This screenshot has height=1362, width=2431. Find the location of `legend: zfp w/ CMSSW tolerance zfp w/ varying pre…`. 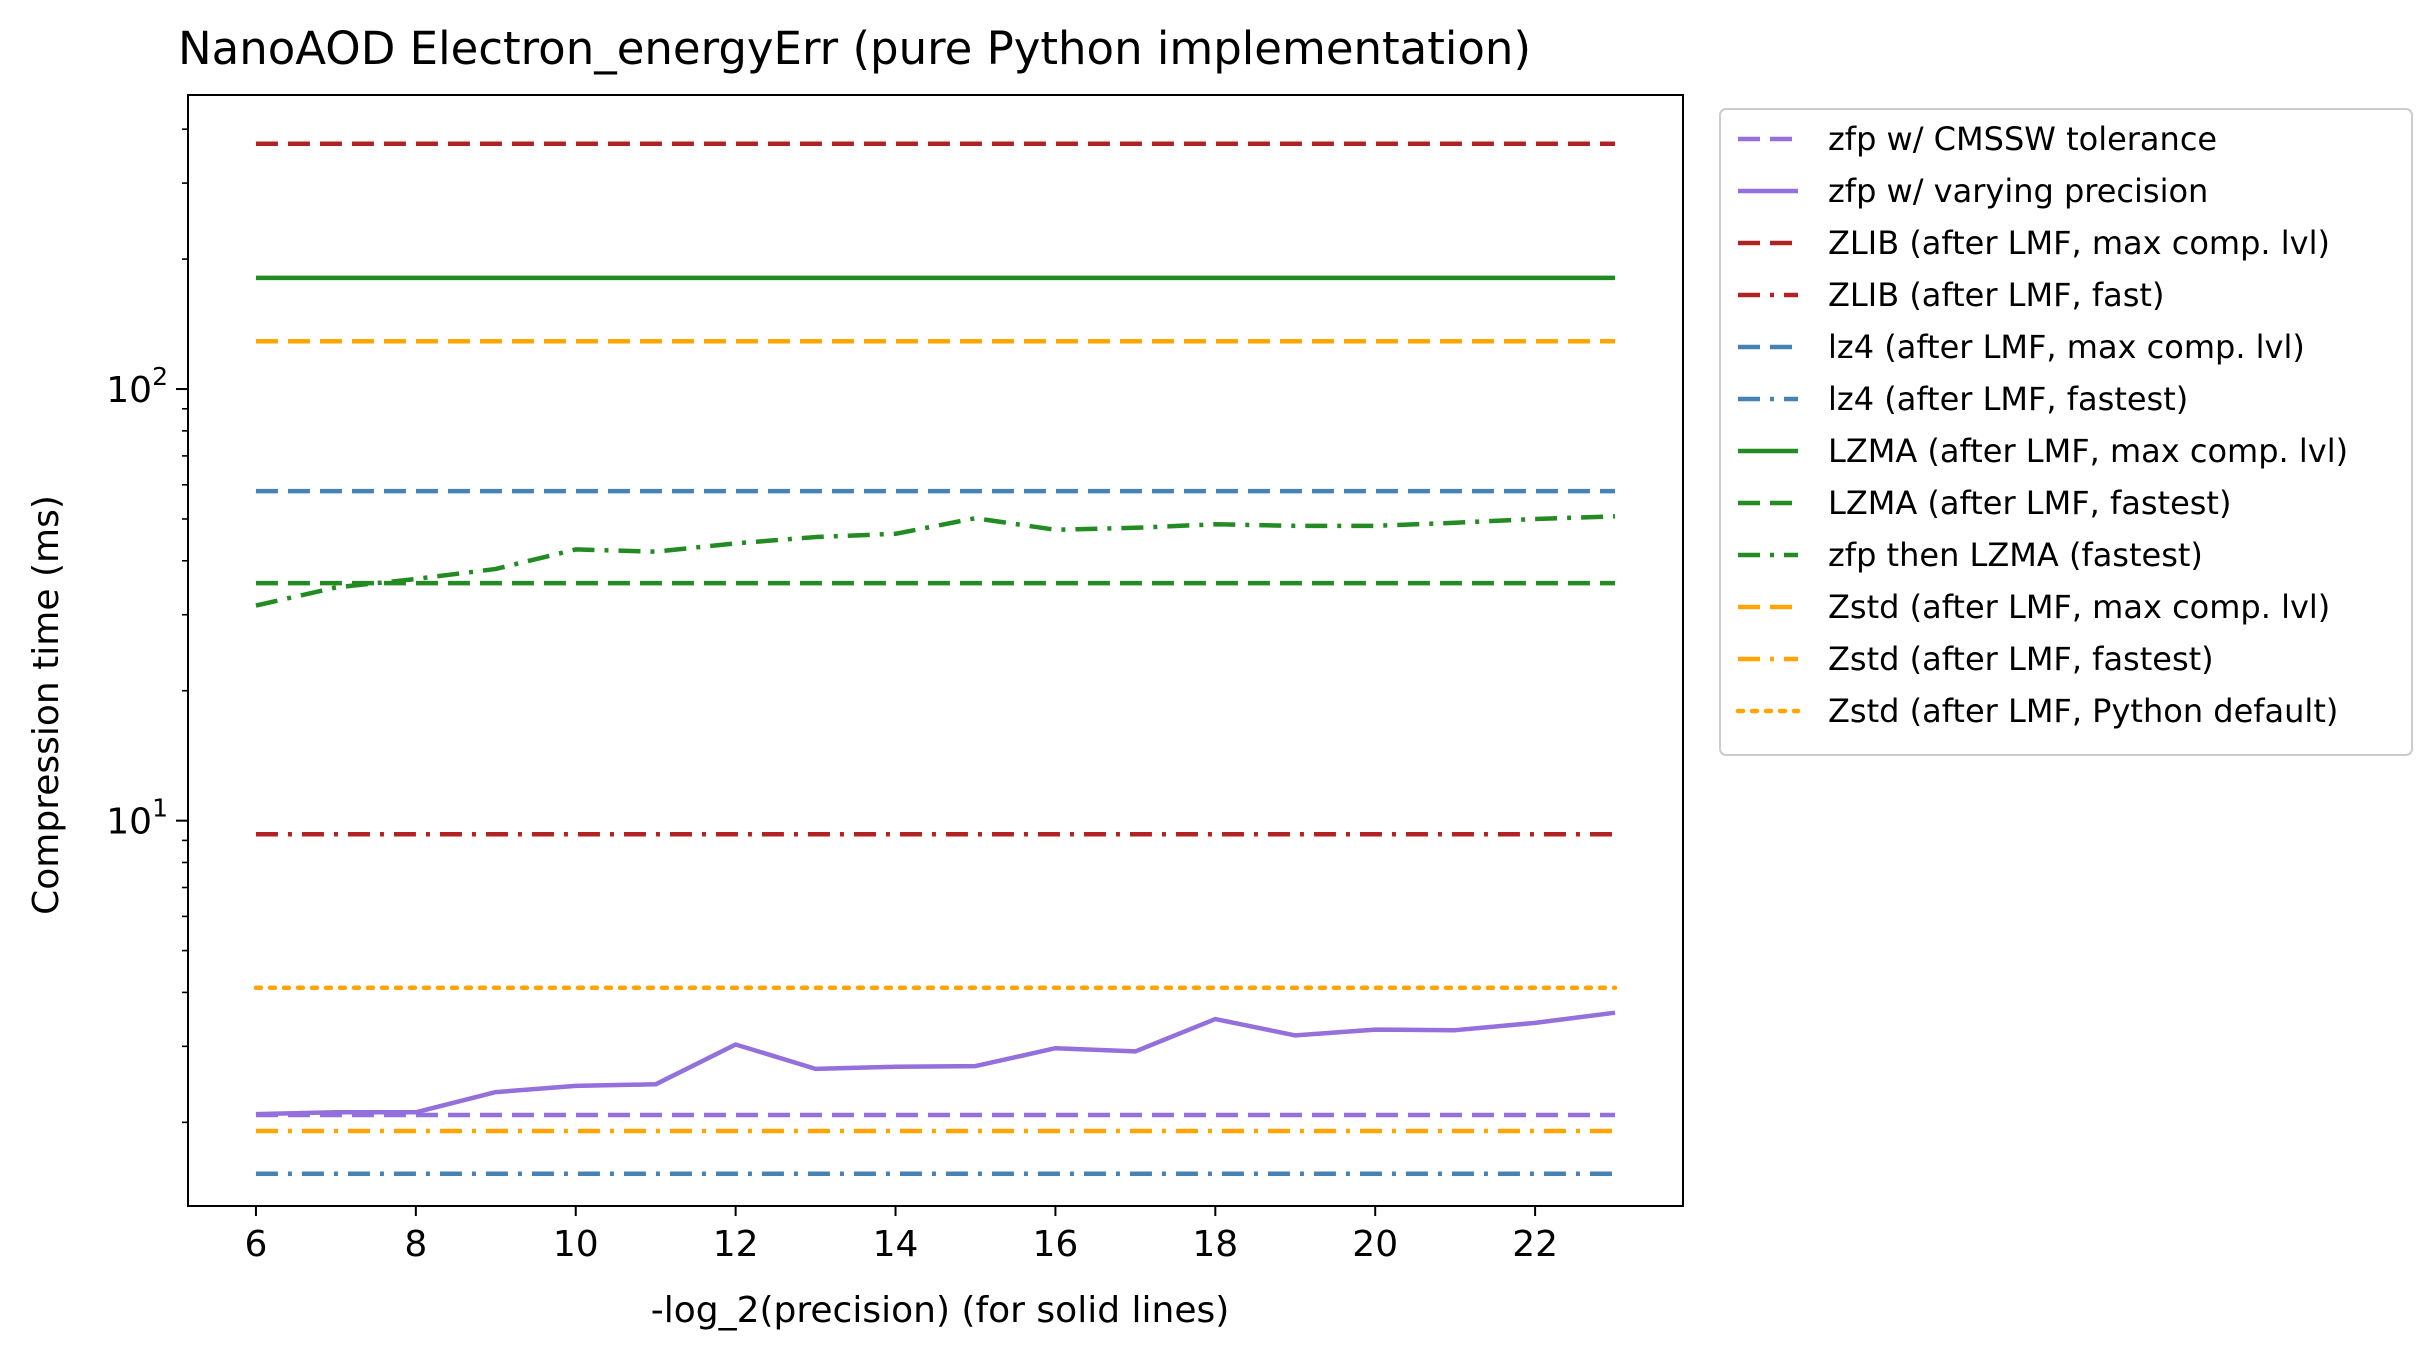

legend: zfp w/ CMSSW tolerance zfp w/ varying pre… is located at coordinates (2066, 432).